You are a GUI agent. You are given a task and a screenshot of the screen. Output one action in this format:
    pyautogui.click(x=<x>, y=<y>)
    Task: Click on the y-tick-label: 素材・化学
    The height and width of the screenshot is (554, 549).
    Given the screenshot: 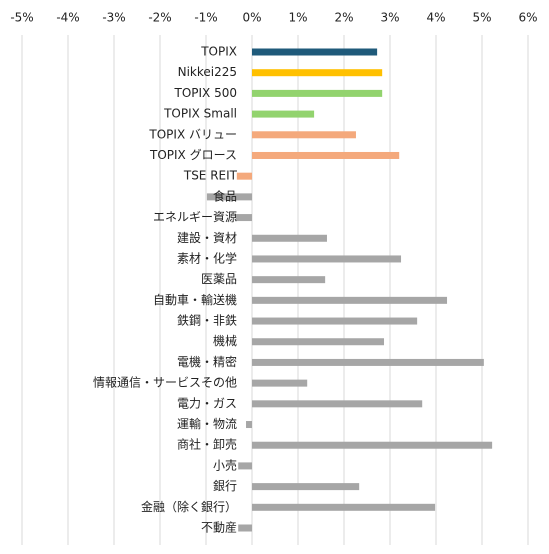 What is the action you would take?
    pyautogui.click(x=207, y=257)
    